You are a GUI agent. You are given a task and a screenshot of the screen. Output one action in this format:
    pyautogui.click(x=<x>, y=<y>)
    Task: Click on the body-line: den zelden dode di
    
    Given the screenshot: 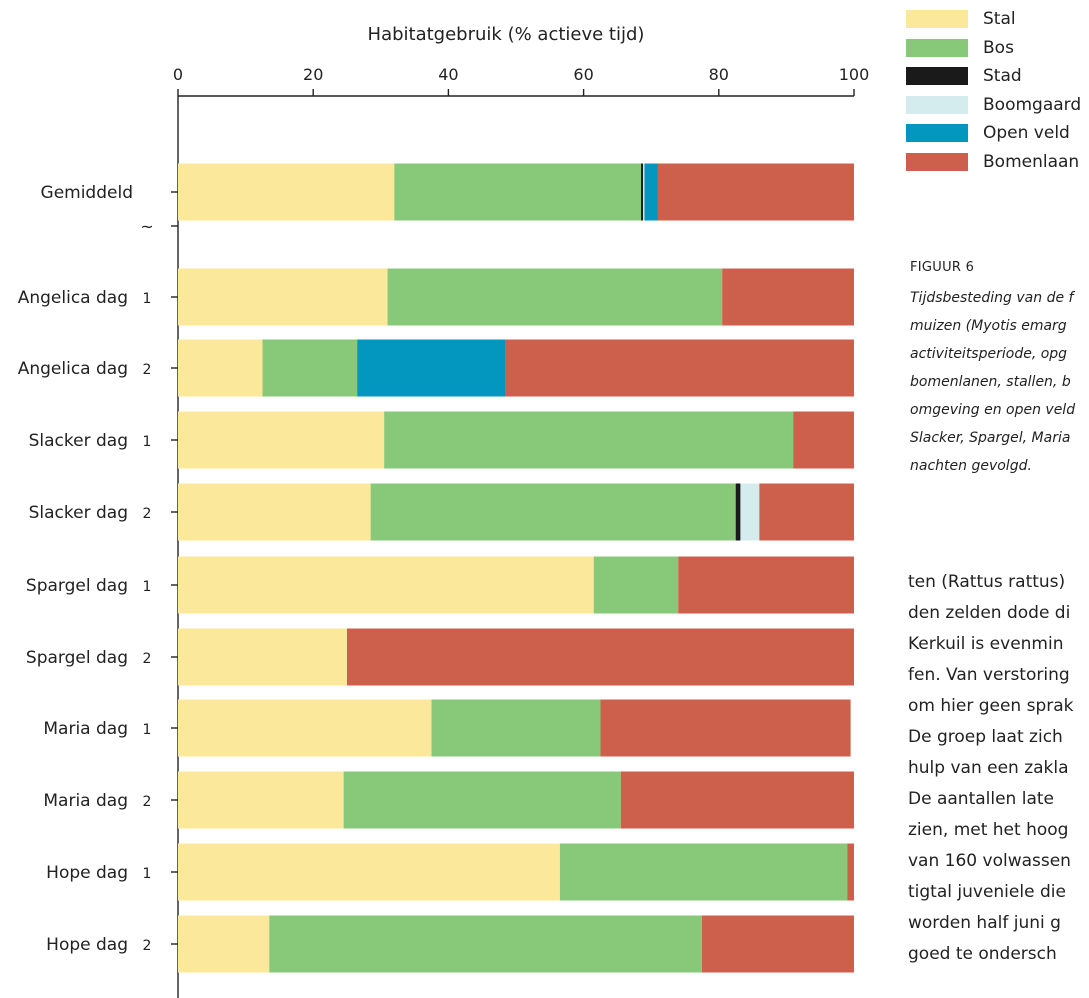 What is the action you would take?
    pyautogui.click(x=989, y=613)
    